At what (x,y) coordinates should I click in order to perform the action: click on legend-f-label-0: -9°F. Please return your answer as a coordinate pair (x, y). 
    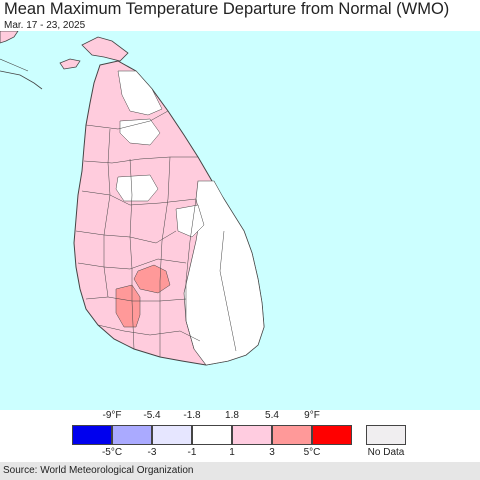
    Looking at the image, I should click on (112, 415).